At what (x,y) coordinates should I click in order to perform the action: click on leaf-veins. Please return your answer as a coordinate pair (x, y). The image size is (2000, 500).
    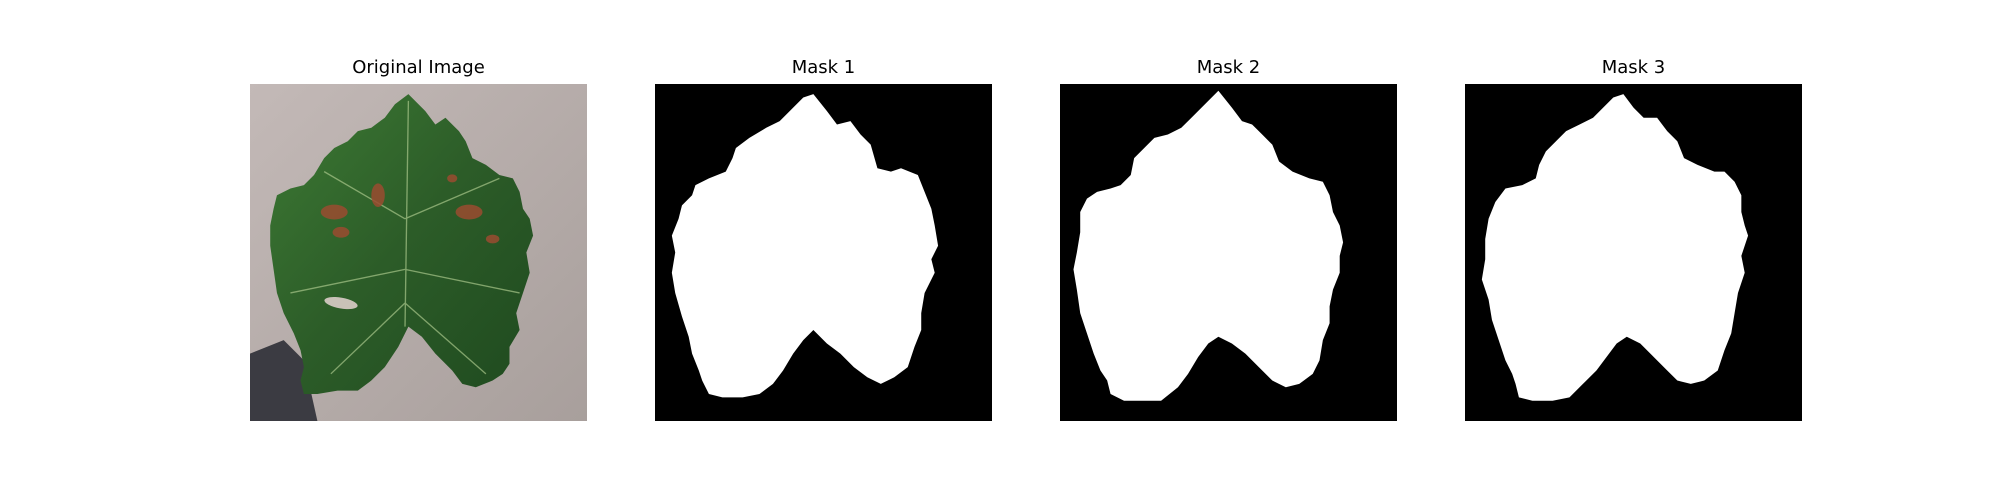
    Looking at the image, I should click on (405, 237).